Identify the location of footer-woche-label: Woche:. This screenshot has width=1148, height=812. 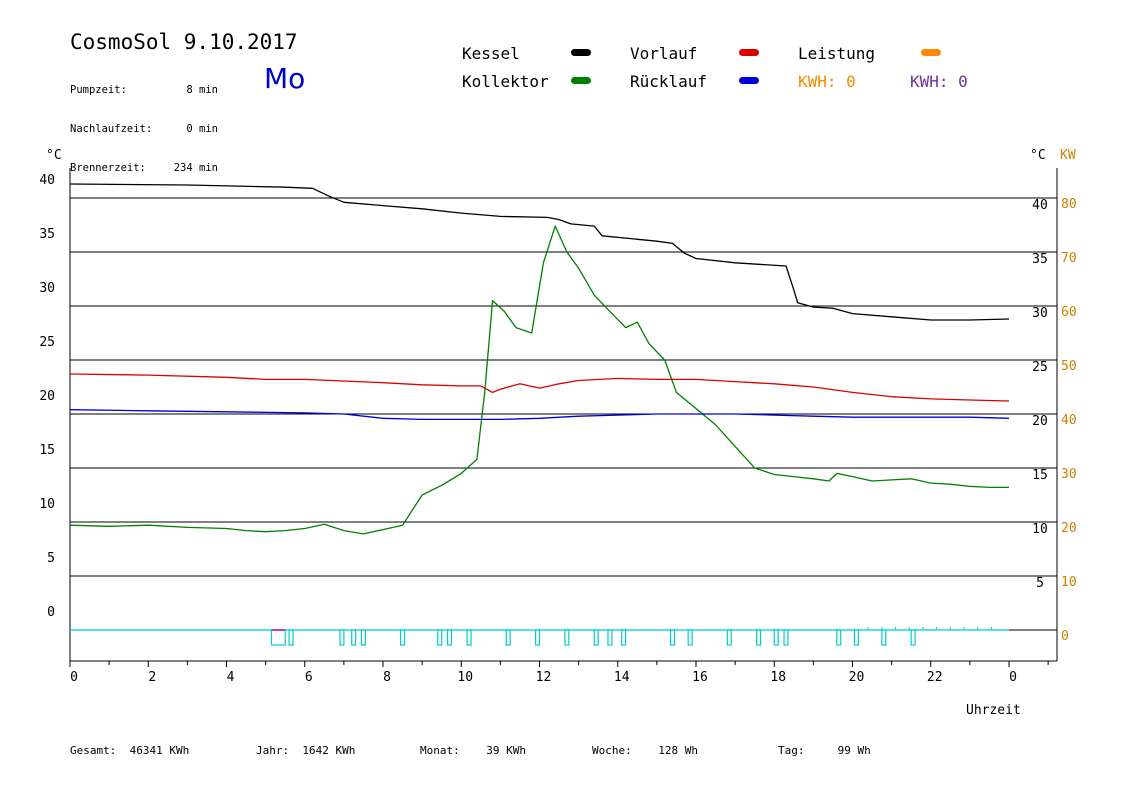
(612, 750).